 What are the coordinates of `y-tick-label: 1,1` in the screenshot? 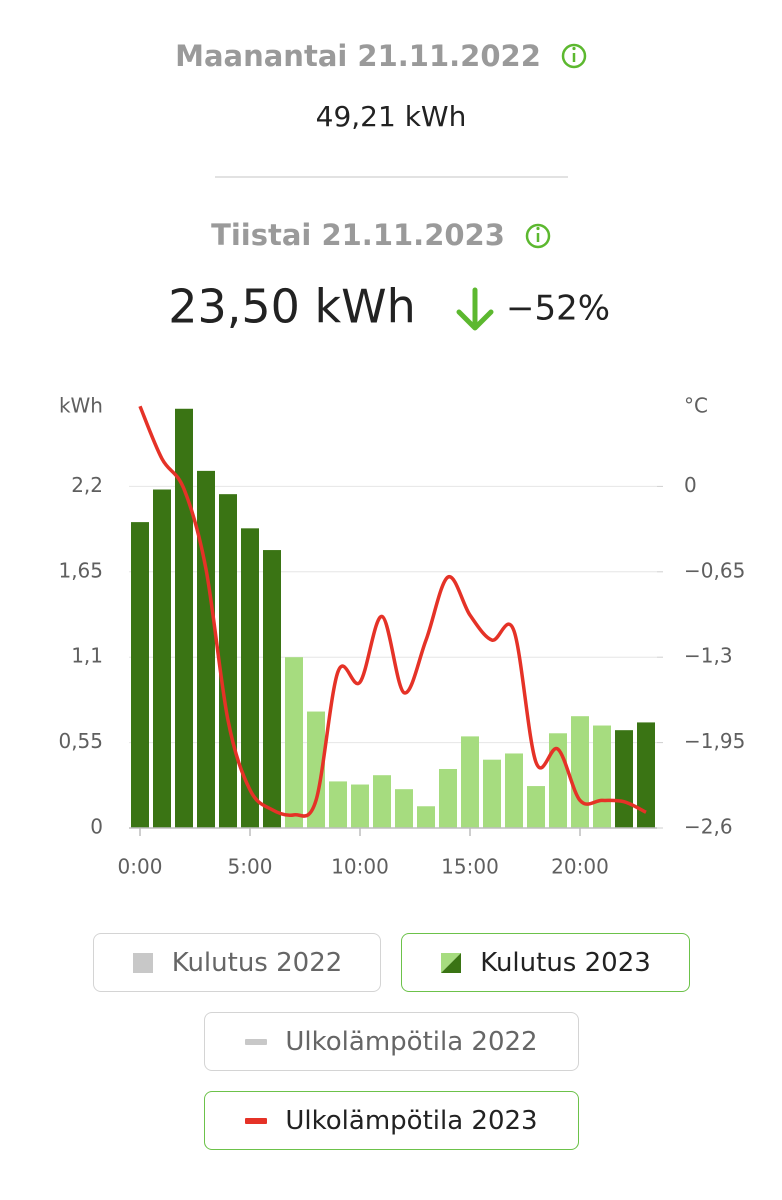 It's located at (87, 656).